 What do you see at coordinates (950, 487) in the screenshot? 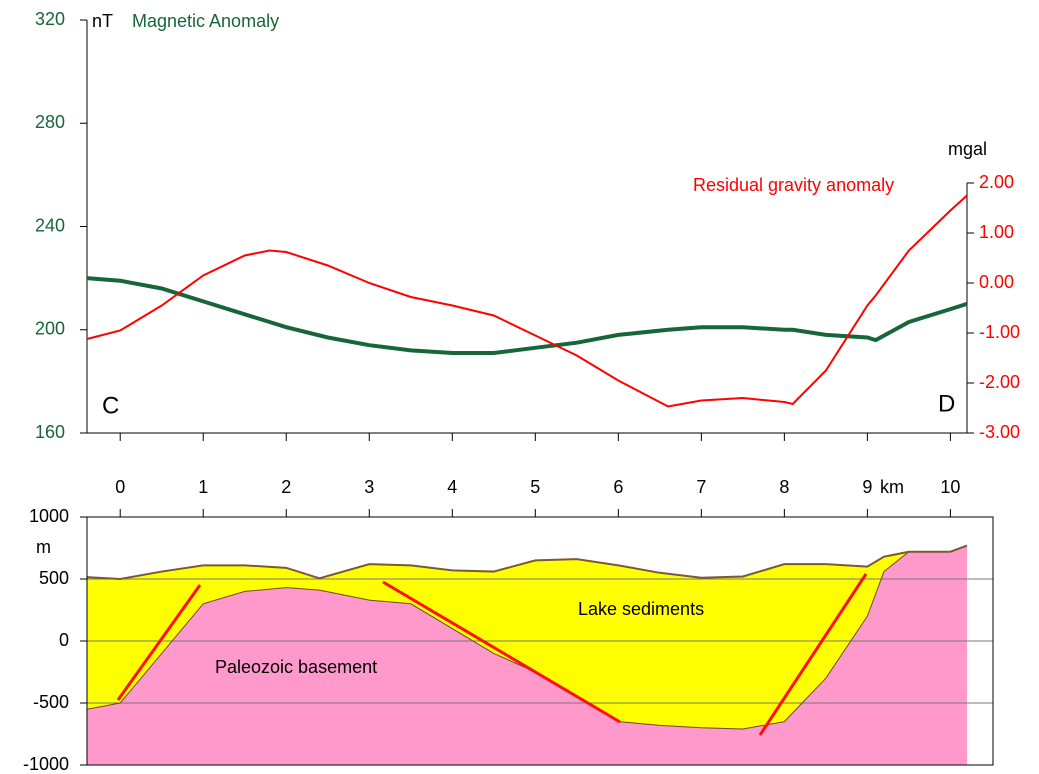
I see `x-tick-label: 10` at bounding box center [950, 487].